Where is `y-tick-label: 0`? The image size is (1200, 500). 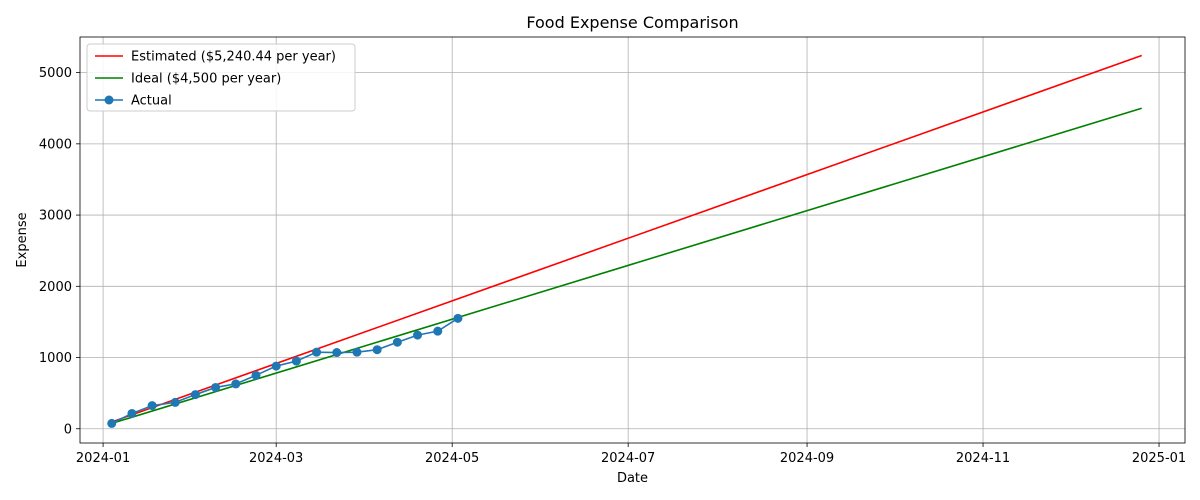
y-tick-label: 0 is located at coordinates (68, 429).